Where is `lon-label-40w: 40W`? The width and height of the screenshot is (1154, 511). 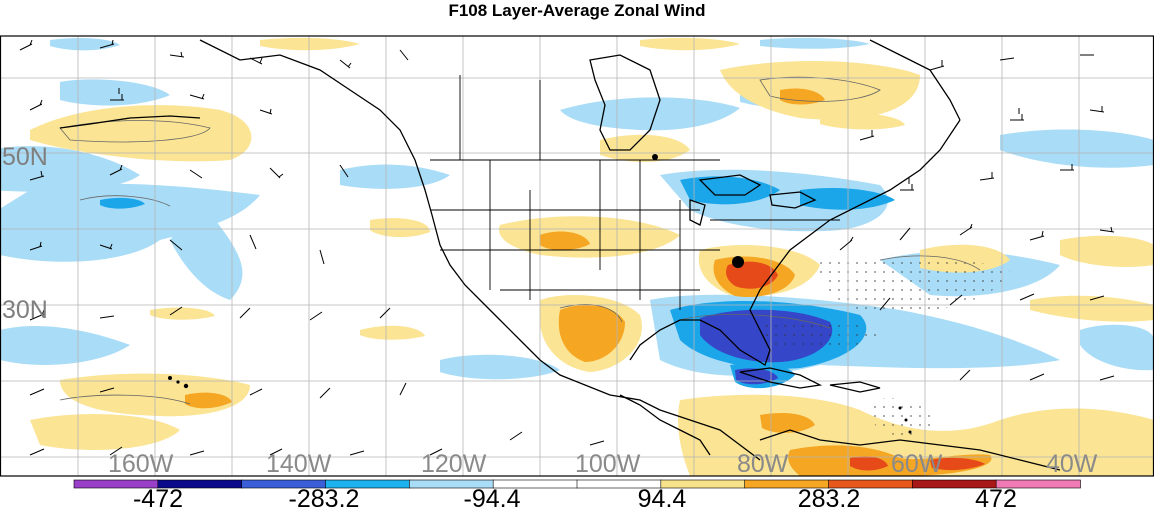 lon-label-40w: 40W is located at coordinates (1072, 464).